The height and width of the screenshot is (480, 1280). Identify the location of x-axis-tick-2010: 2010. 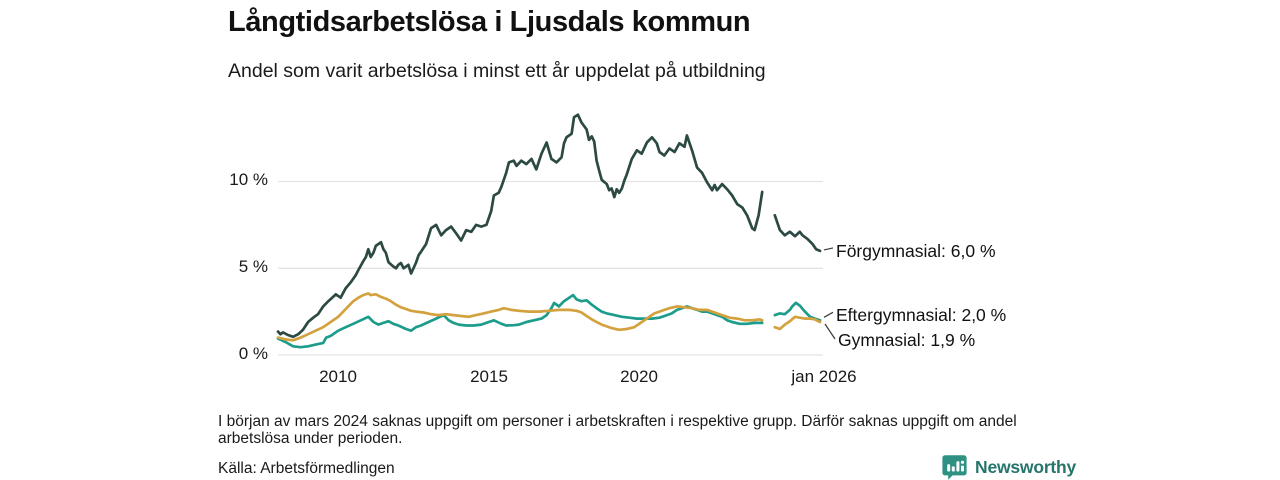
(338, 376).